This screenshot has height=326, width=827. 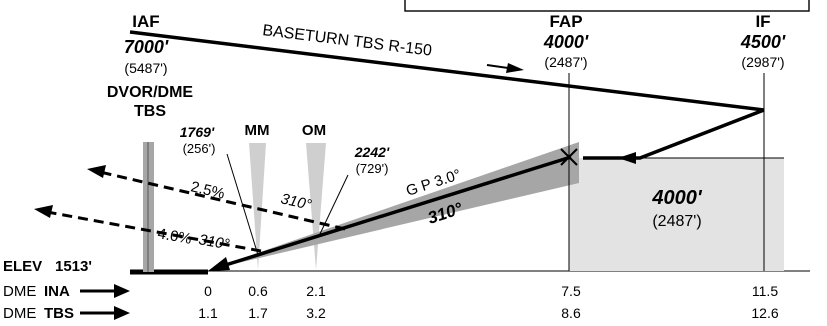 I want to click on missed-approach-path-upper, so click(x=222, y=200).